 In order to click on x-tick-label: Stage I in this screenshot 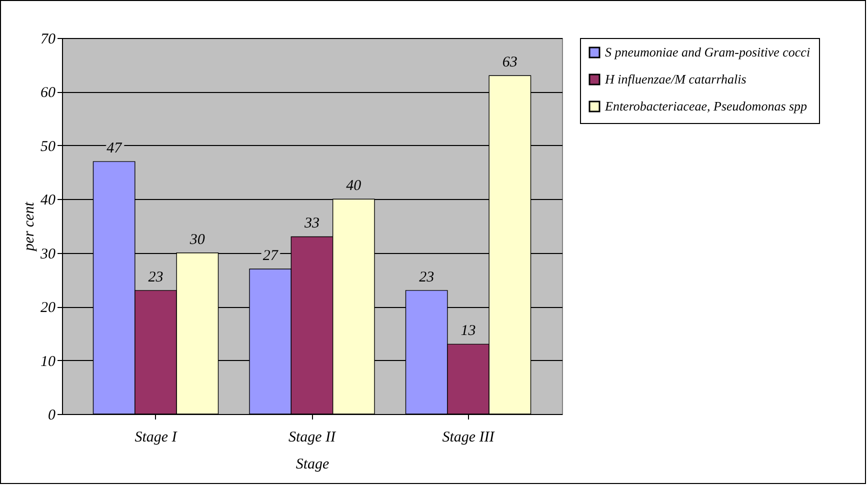, I will do `click(156, 438)`.